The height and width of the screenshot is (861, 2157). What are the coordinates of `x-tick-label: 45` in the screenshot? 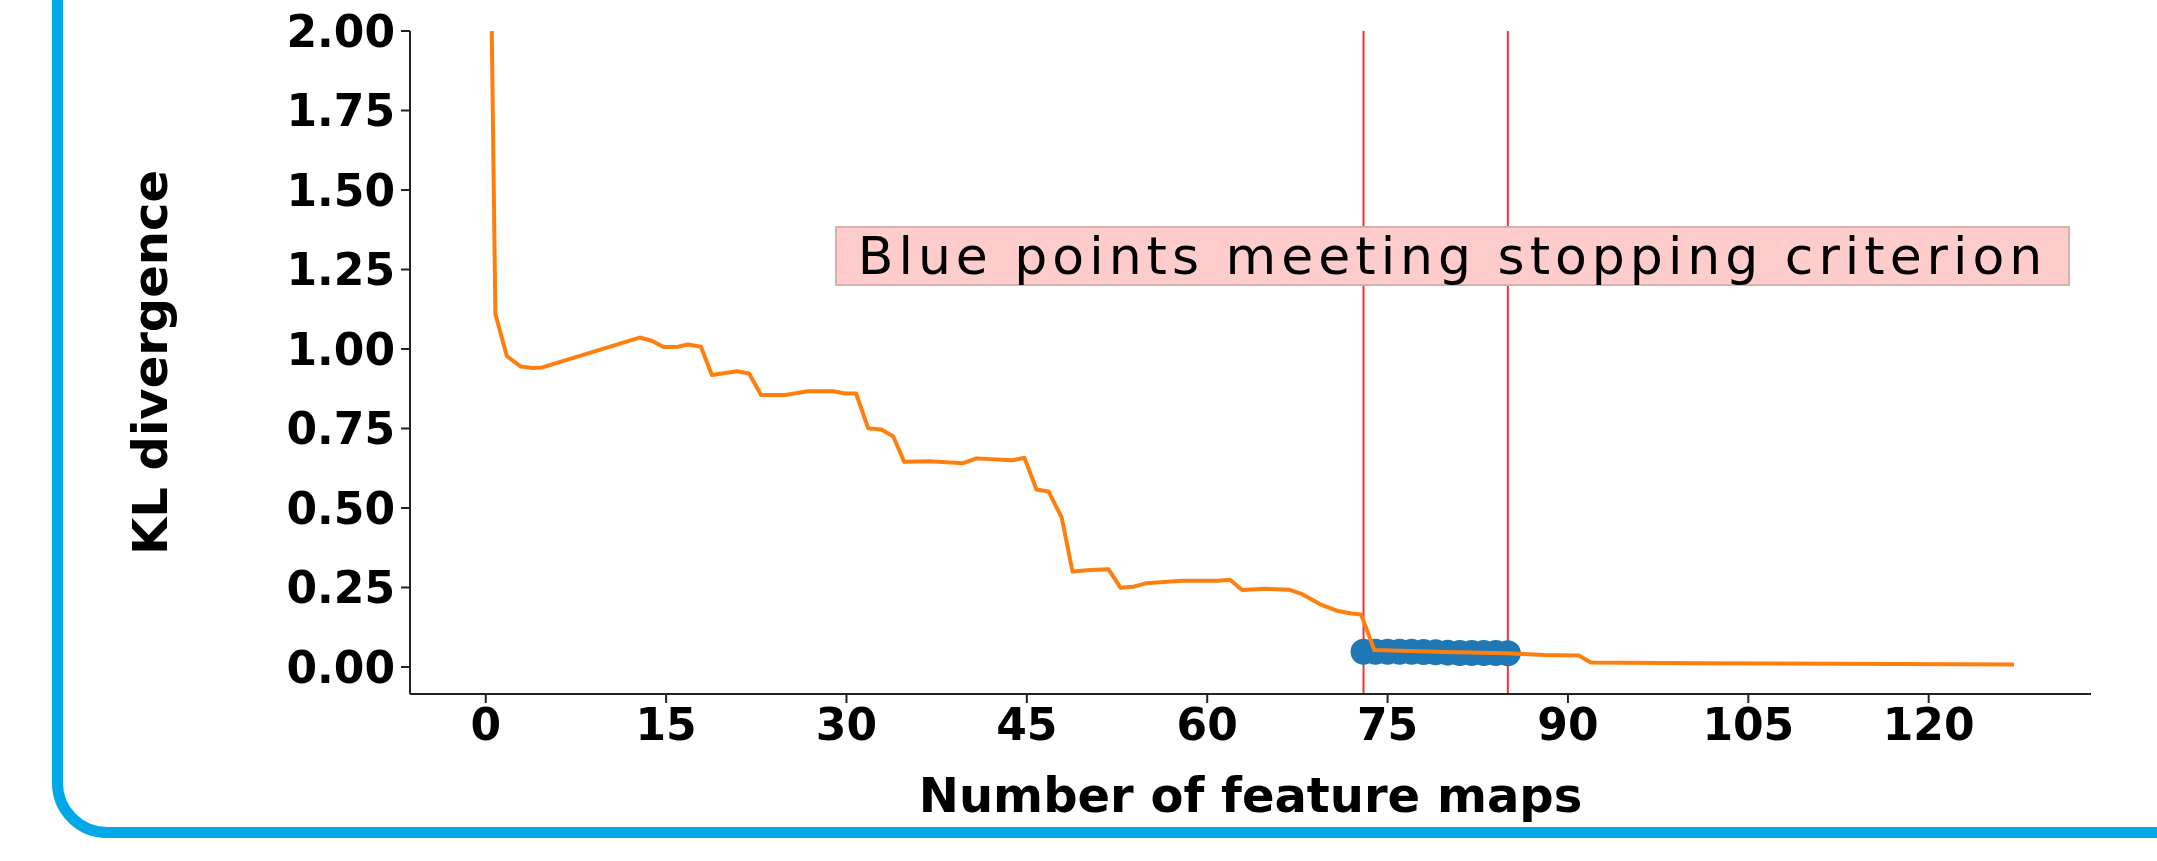 It's located at (1027, 725).